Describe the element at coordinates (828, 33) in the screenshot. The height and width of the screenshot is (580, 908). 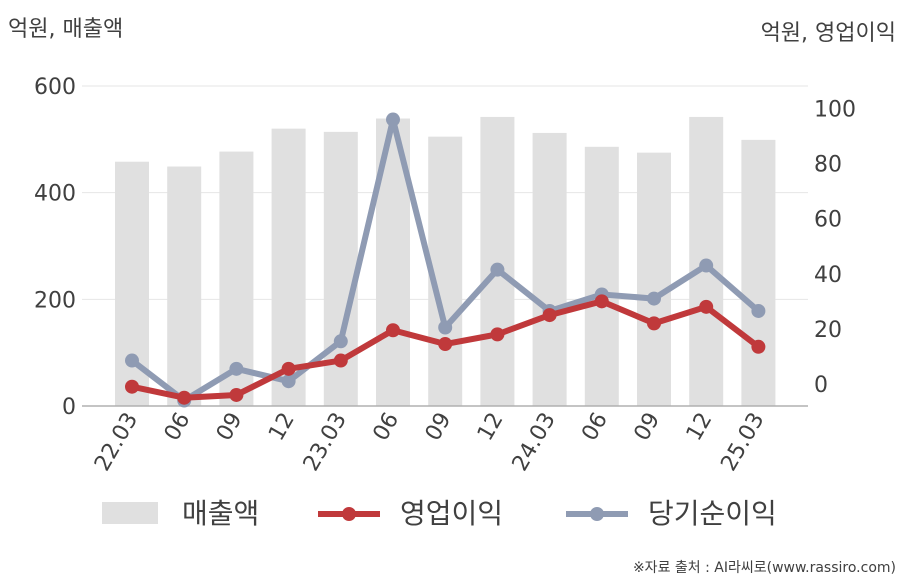
I see `right-axis-unit: 억원, 영업이익` at that location.